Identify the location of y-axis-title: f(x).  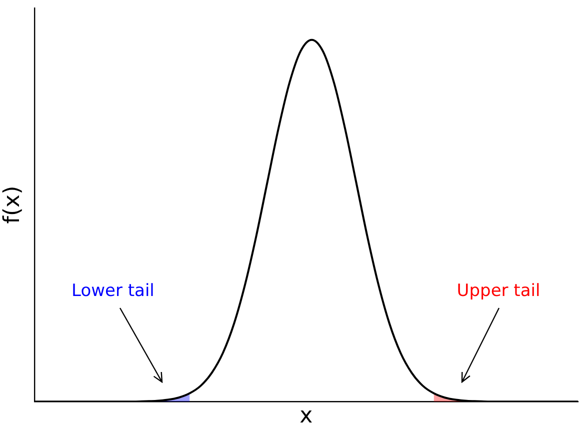
(12, 205).